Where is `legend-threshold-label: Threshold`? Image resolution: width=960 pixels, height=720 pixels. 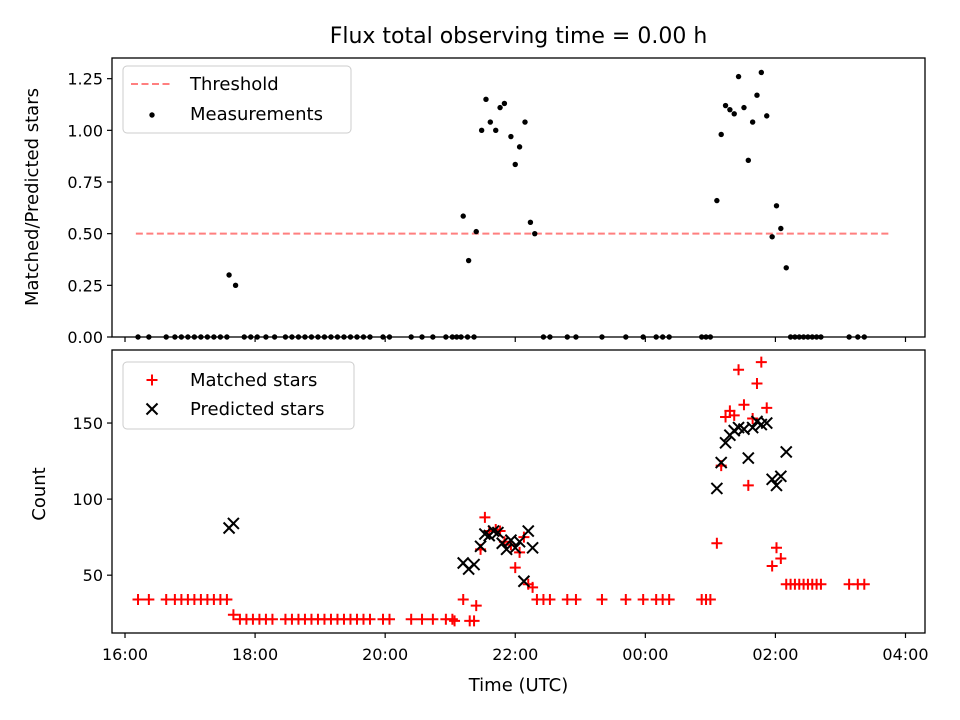 legend-threshold-label: Threshold is located at coordinates (234, 84).